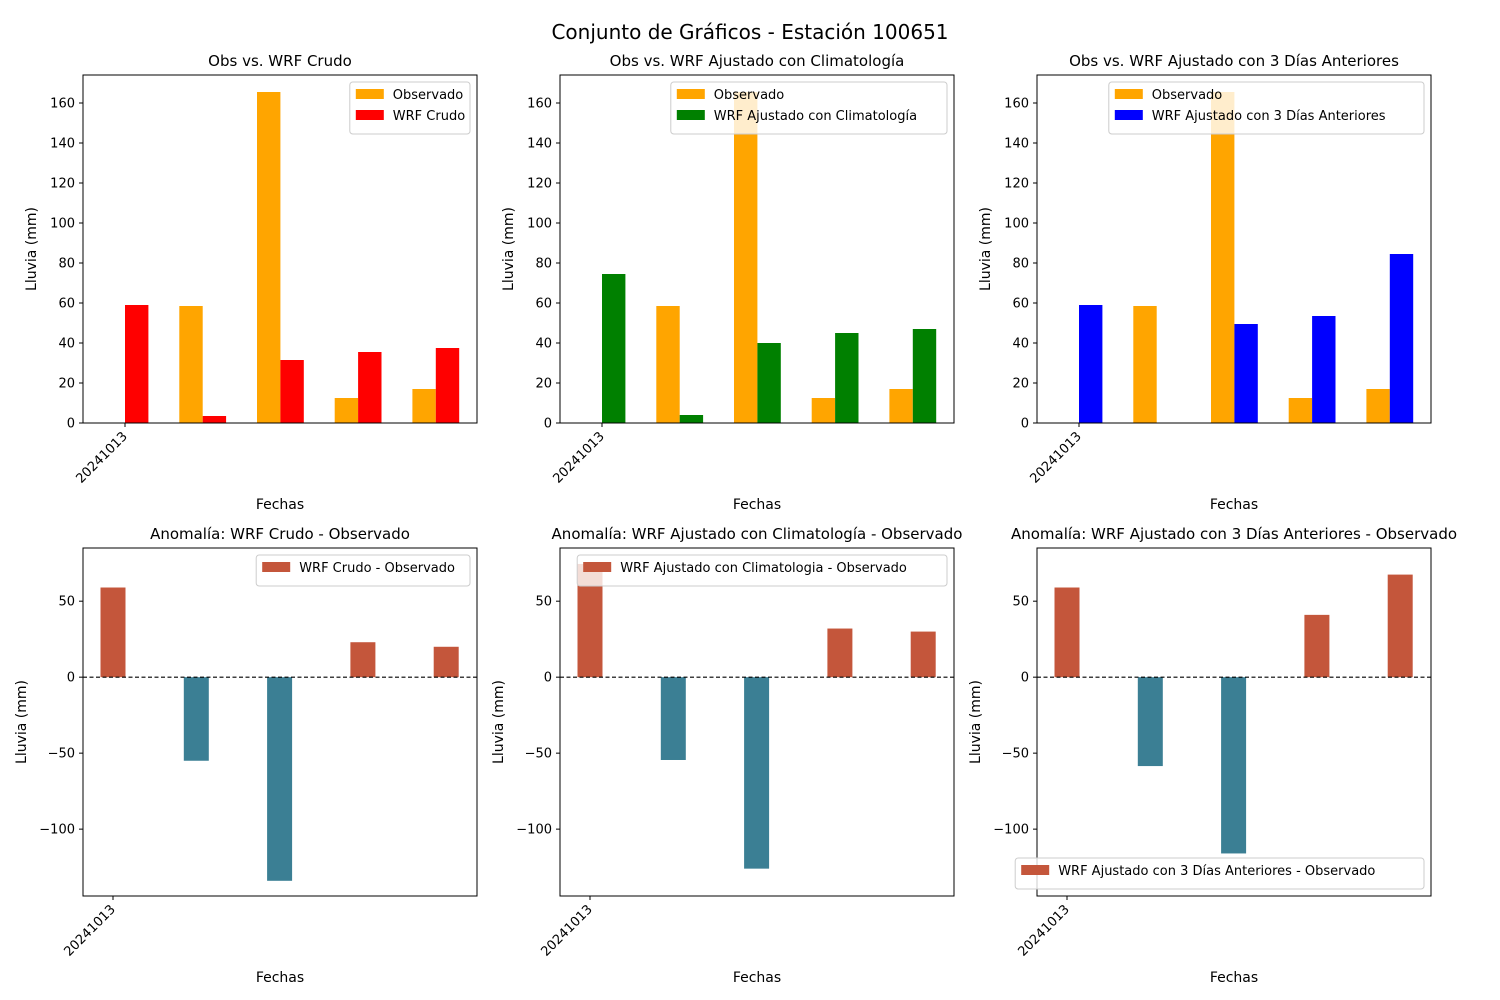  I want to click on legend: Observado WRF Crudo, so click(410, 108).